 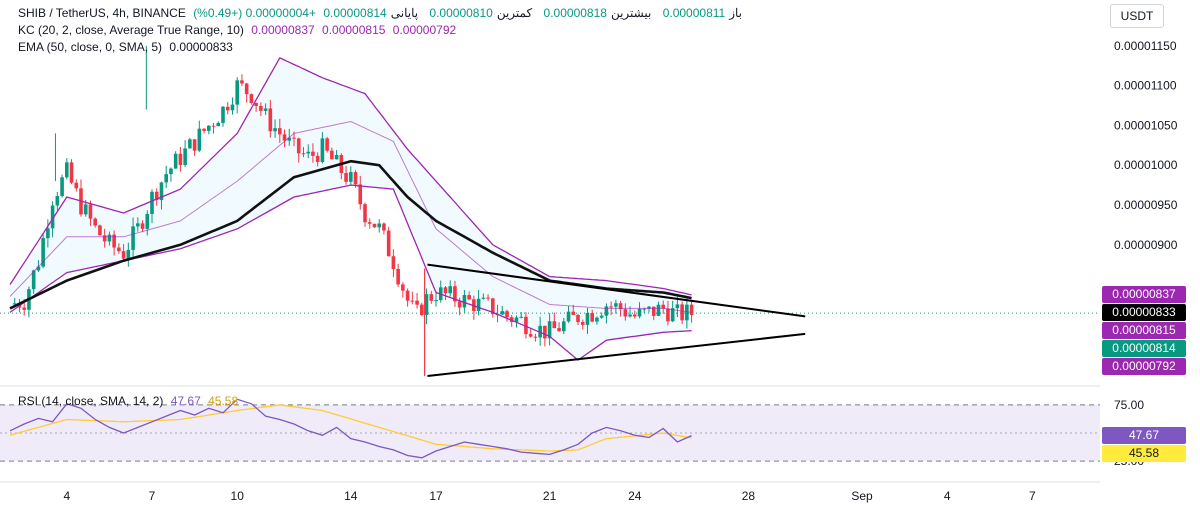 What do you see at coordinates (1145, 86) in the screenshot?
I see `price-tick-label: 0.00001100` at bounding box center [1145, 86].